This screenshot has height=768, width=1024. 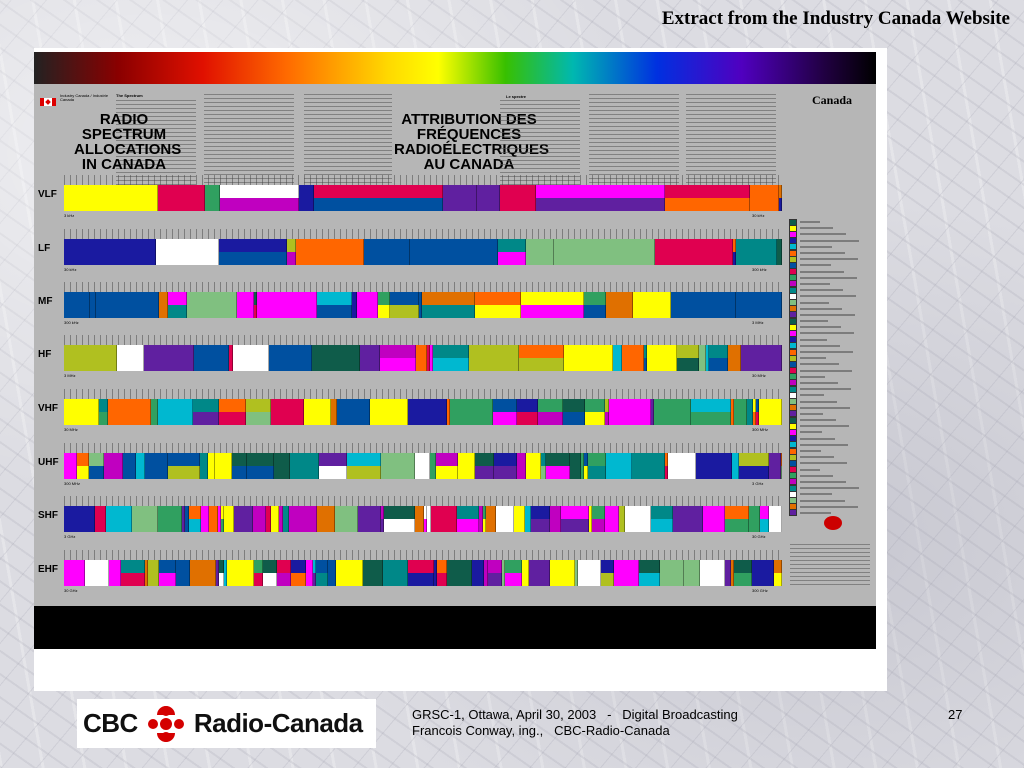 What do you see at coordinates (760, 590) in the screenshot?
I see `band-end-freq: 300 GHz` at bounding box center [760, 590].